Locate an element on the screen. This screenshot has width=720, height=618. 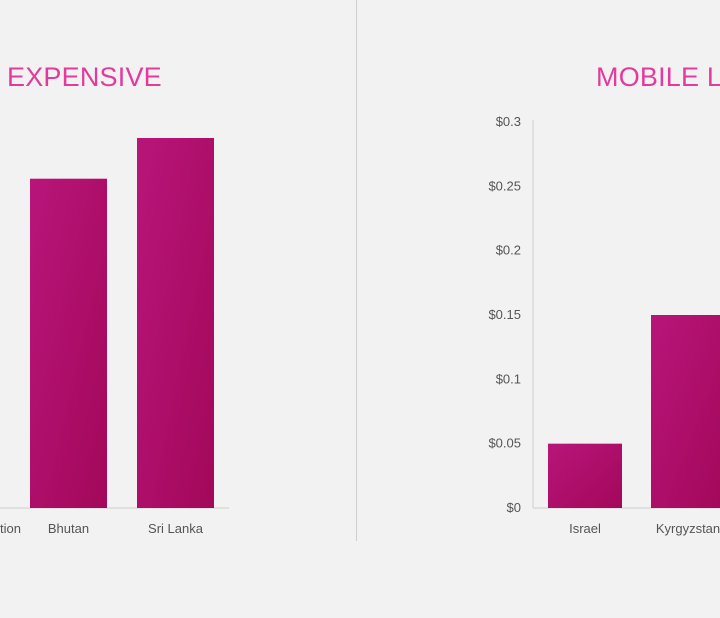
x-tick-label-sri-lanka: Sri Lanka is located at coordinates (176, 528).